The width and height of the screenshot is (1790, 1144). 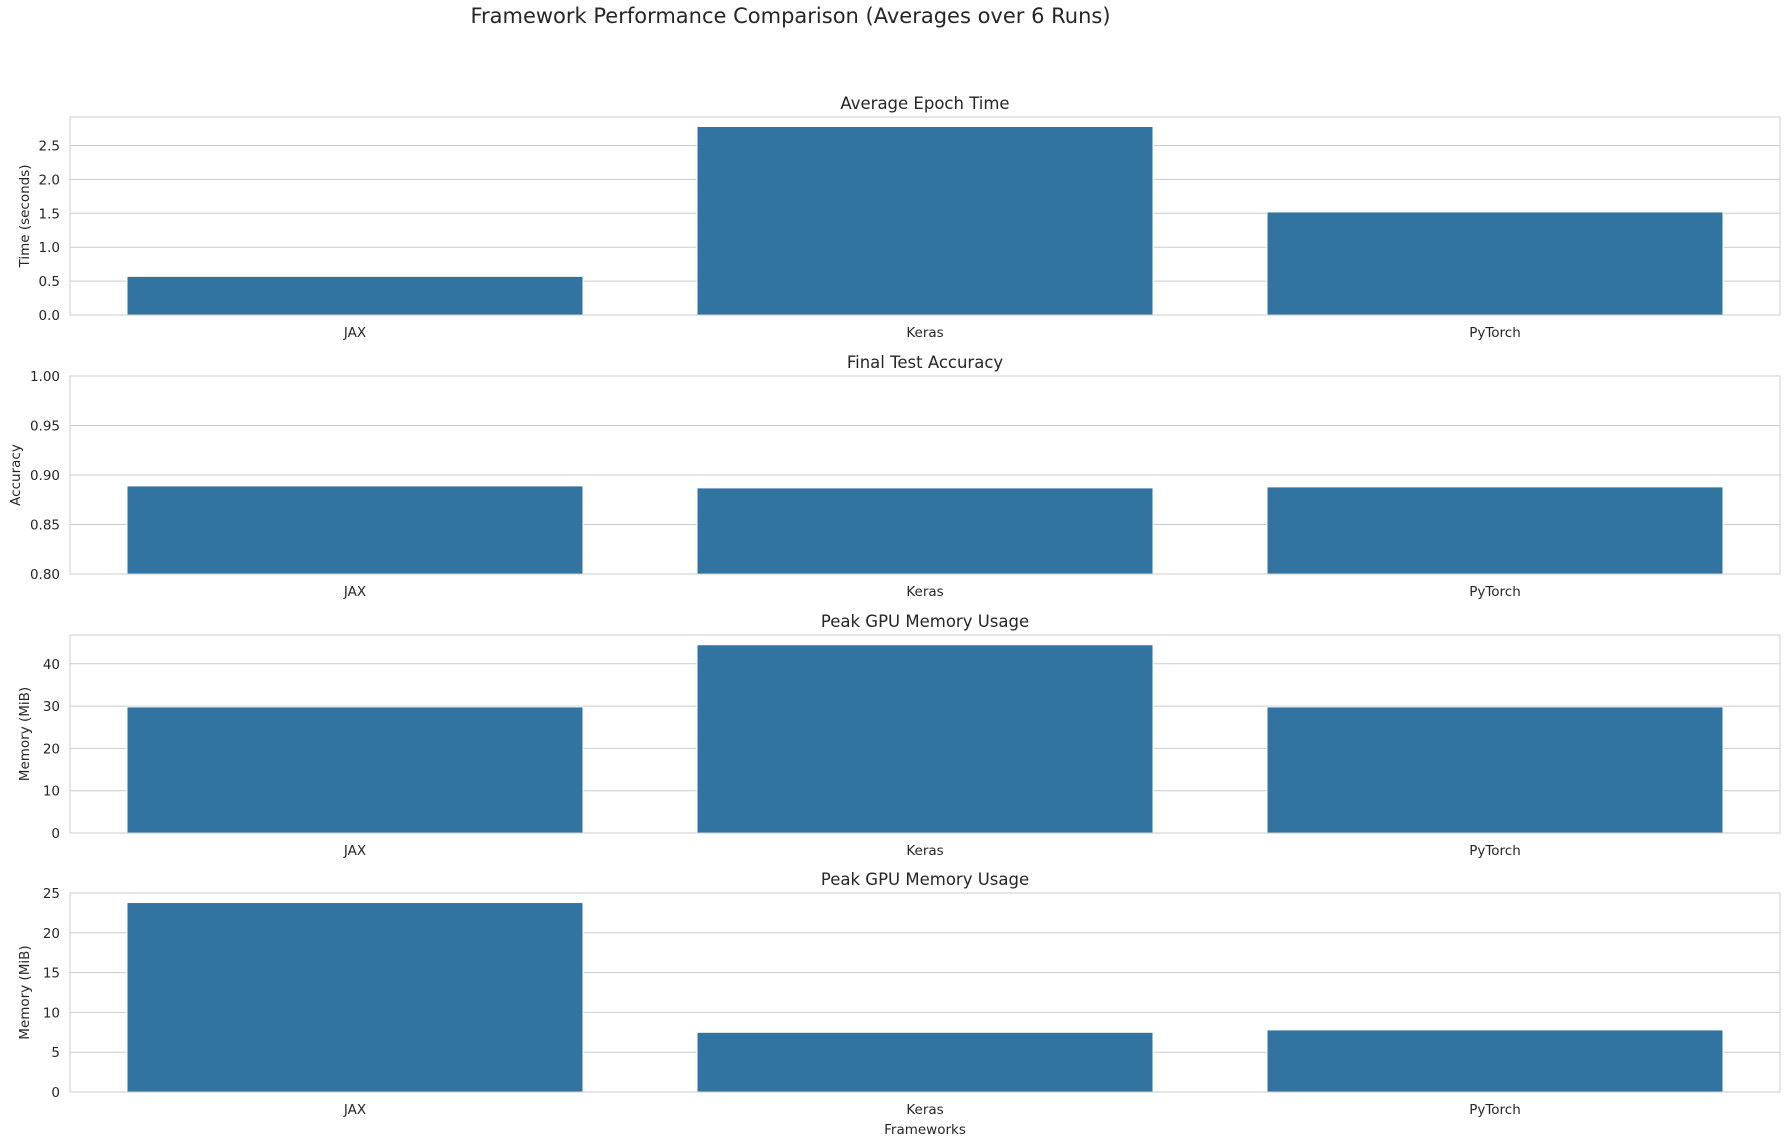 I want to click on y-axis-label: Time (seconds), so click(x=25, y=216).